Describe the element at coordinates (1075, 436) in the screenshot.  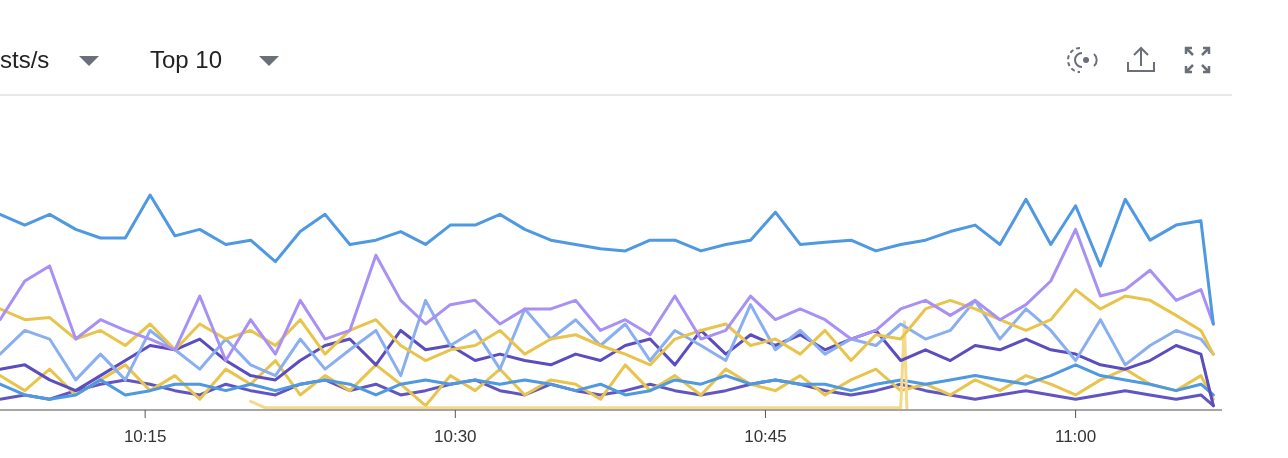
I see `x-tick-label: 11:00` at that location.